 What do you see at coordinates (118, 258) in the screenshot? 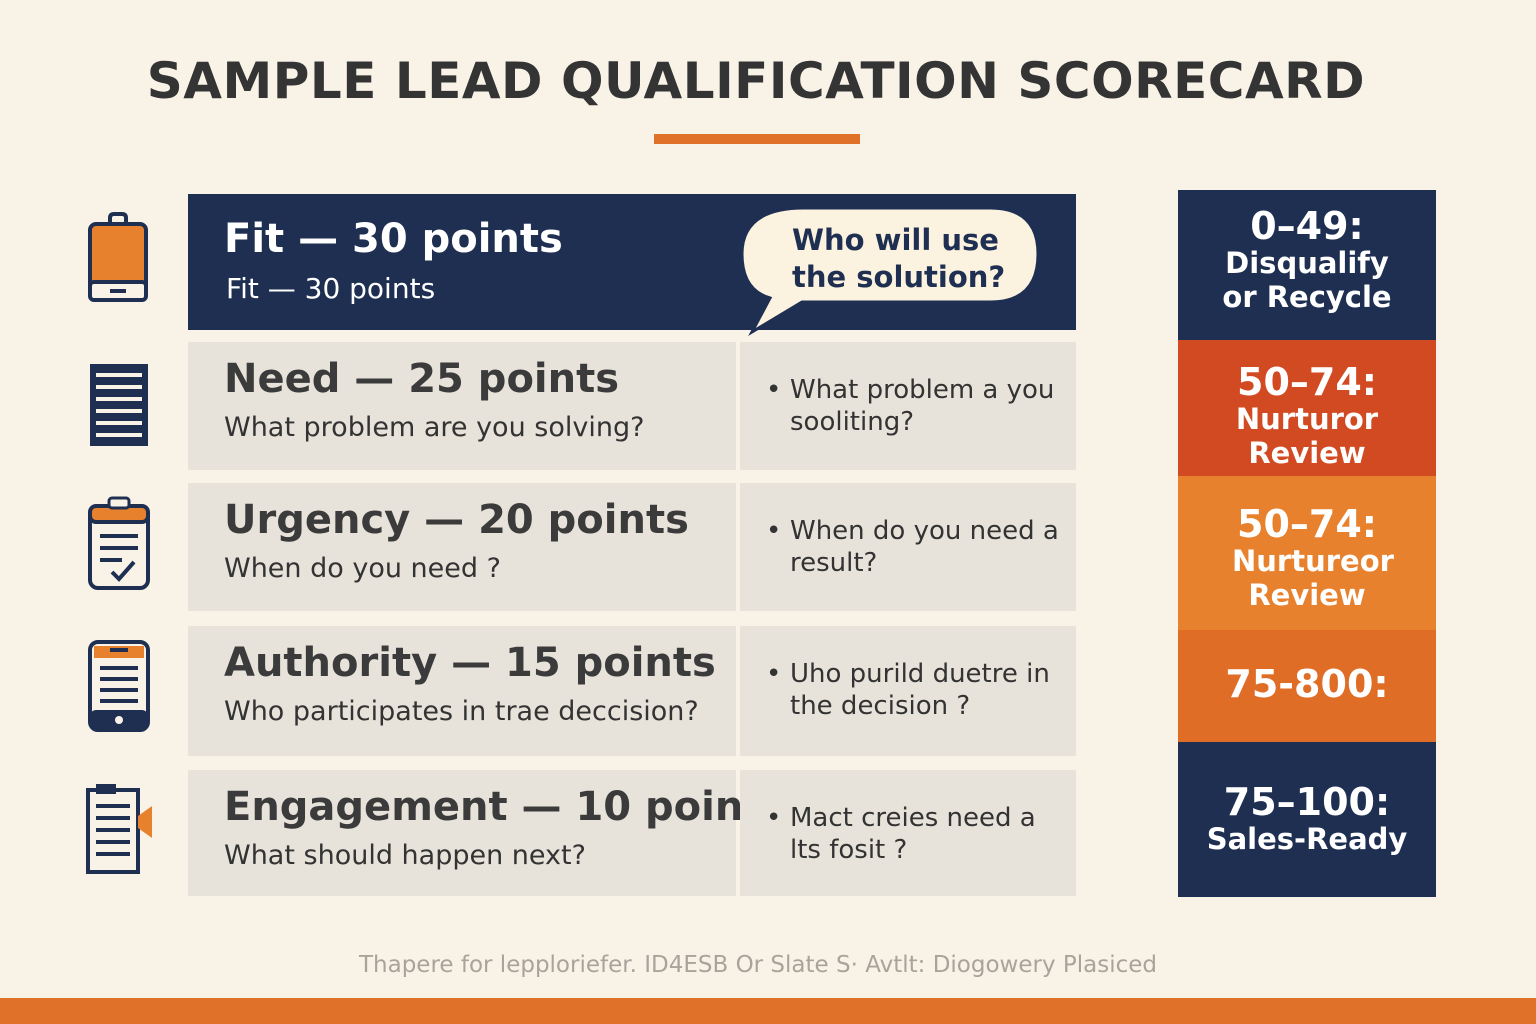
I see `tablet-bag-icon` at bounding box center [118, 258].